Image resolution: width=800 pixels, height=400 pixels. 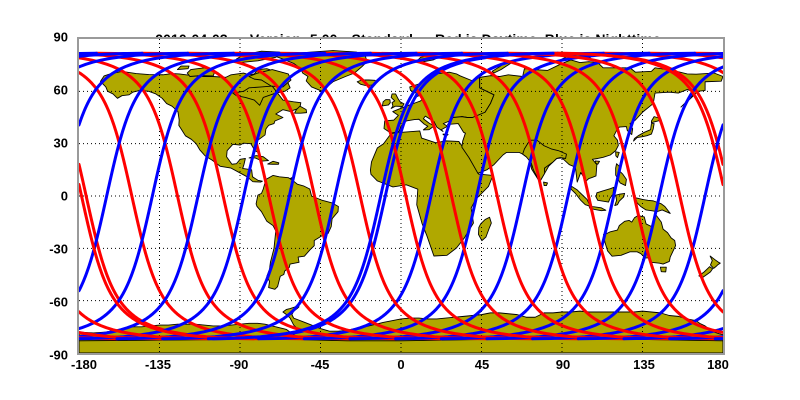 I want to click on landmass-tasmania, so click(x=663, y=269).